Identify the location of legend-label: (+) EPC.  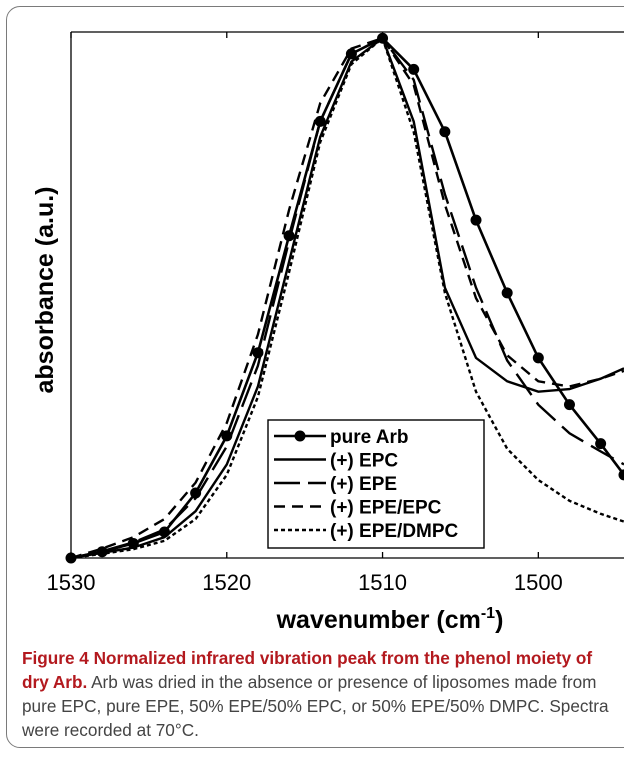
(364, 461).